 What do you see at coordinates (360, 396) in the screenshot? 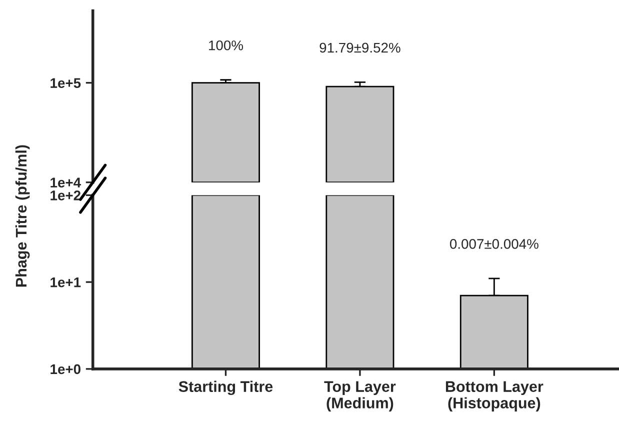
I see `x-tick-label: Top Layer (Medium)` at bounding box center [360, 396].